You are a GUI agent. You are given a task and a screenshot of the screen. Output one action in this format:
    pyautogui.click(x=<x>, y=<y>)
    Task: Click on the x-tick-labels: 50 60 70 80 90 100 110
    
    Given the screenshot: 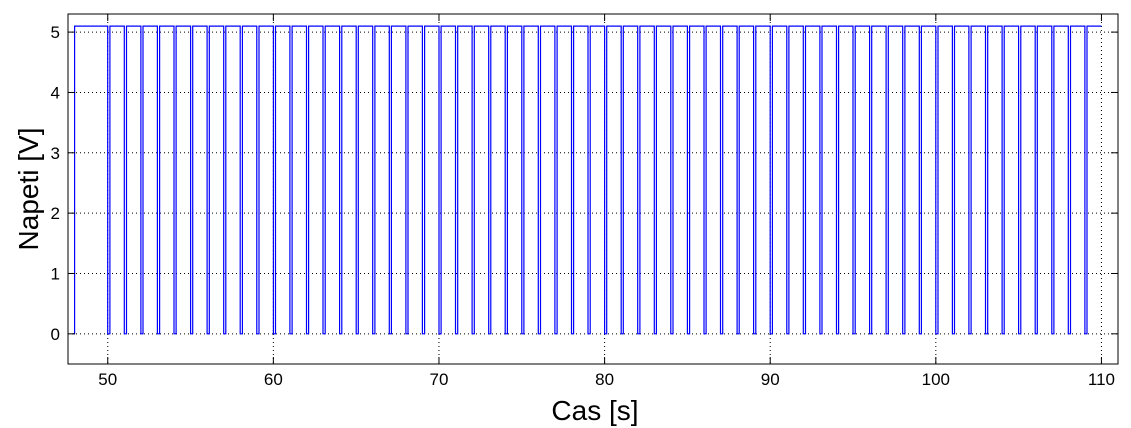 What is the action you would take?
    pyautogui.click(x=606, y=379)
    